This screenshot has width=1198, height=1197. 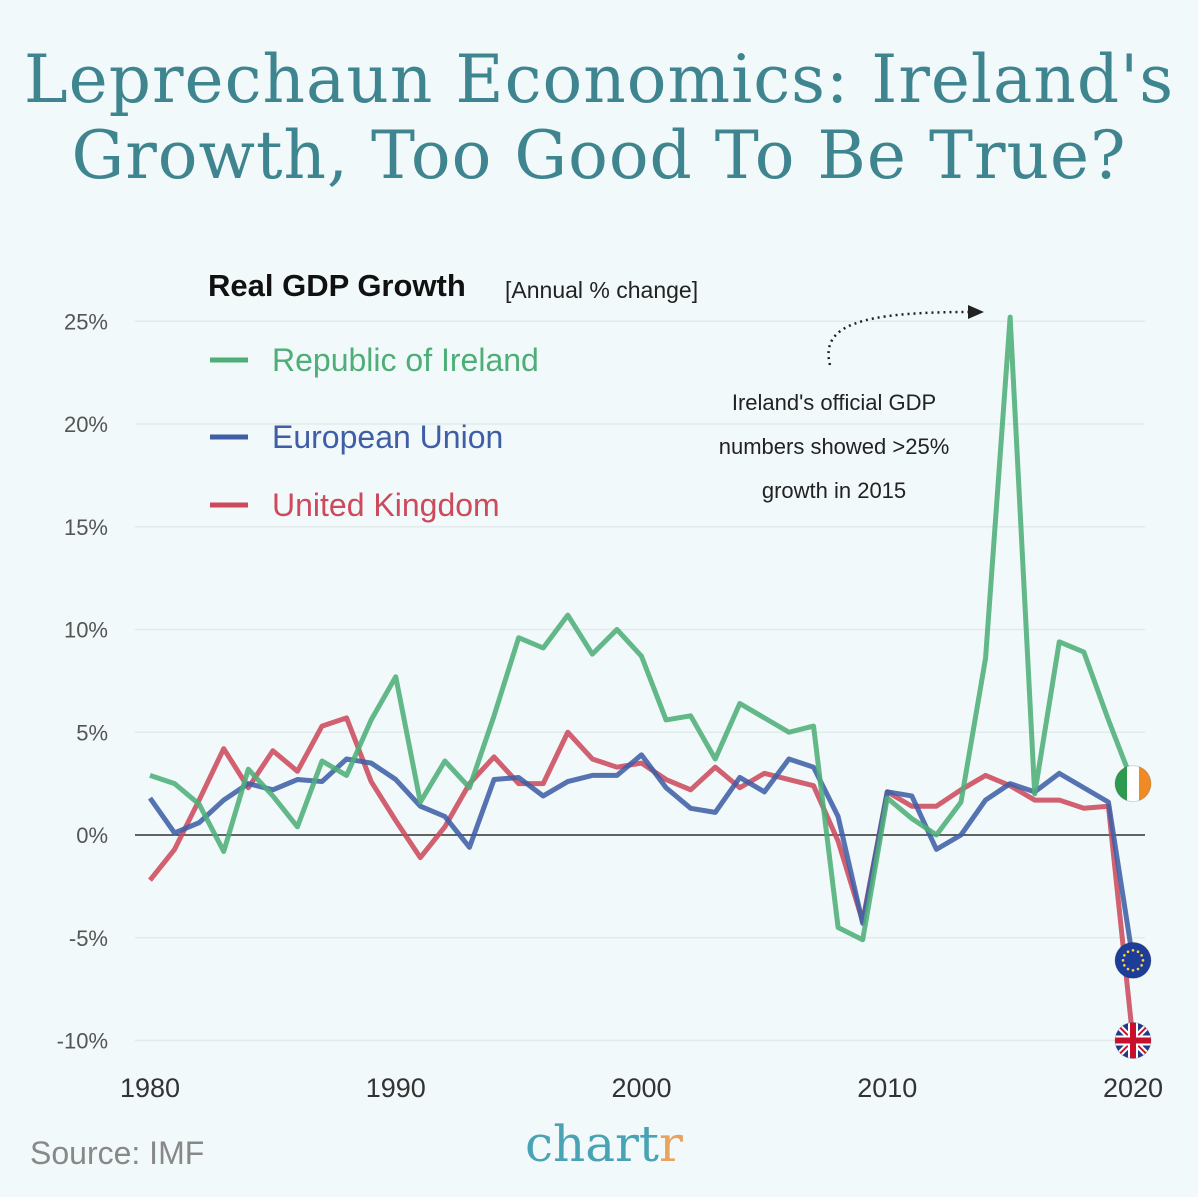 What do you see at coordinates (1133, 1040) in the screenshot?
I see `uk-flag-icon` at bounding box center [1133, 1040].